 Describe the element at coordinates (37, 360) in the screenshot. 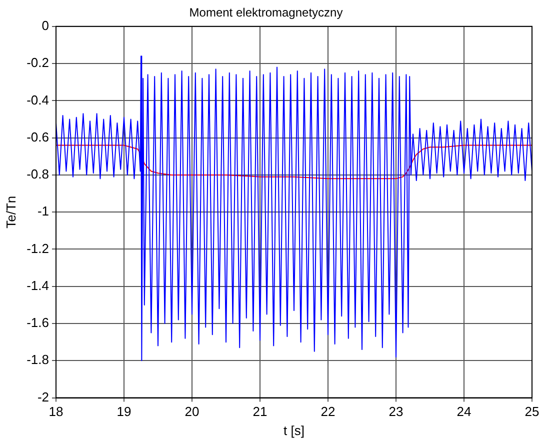

I see `y-tick-label: -1.8` at that location.